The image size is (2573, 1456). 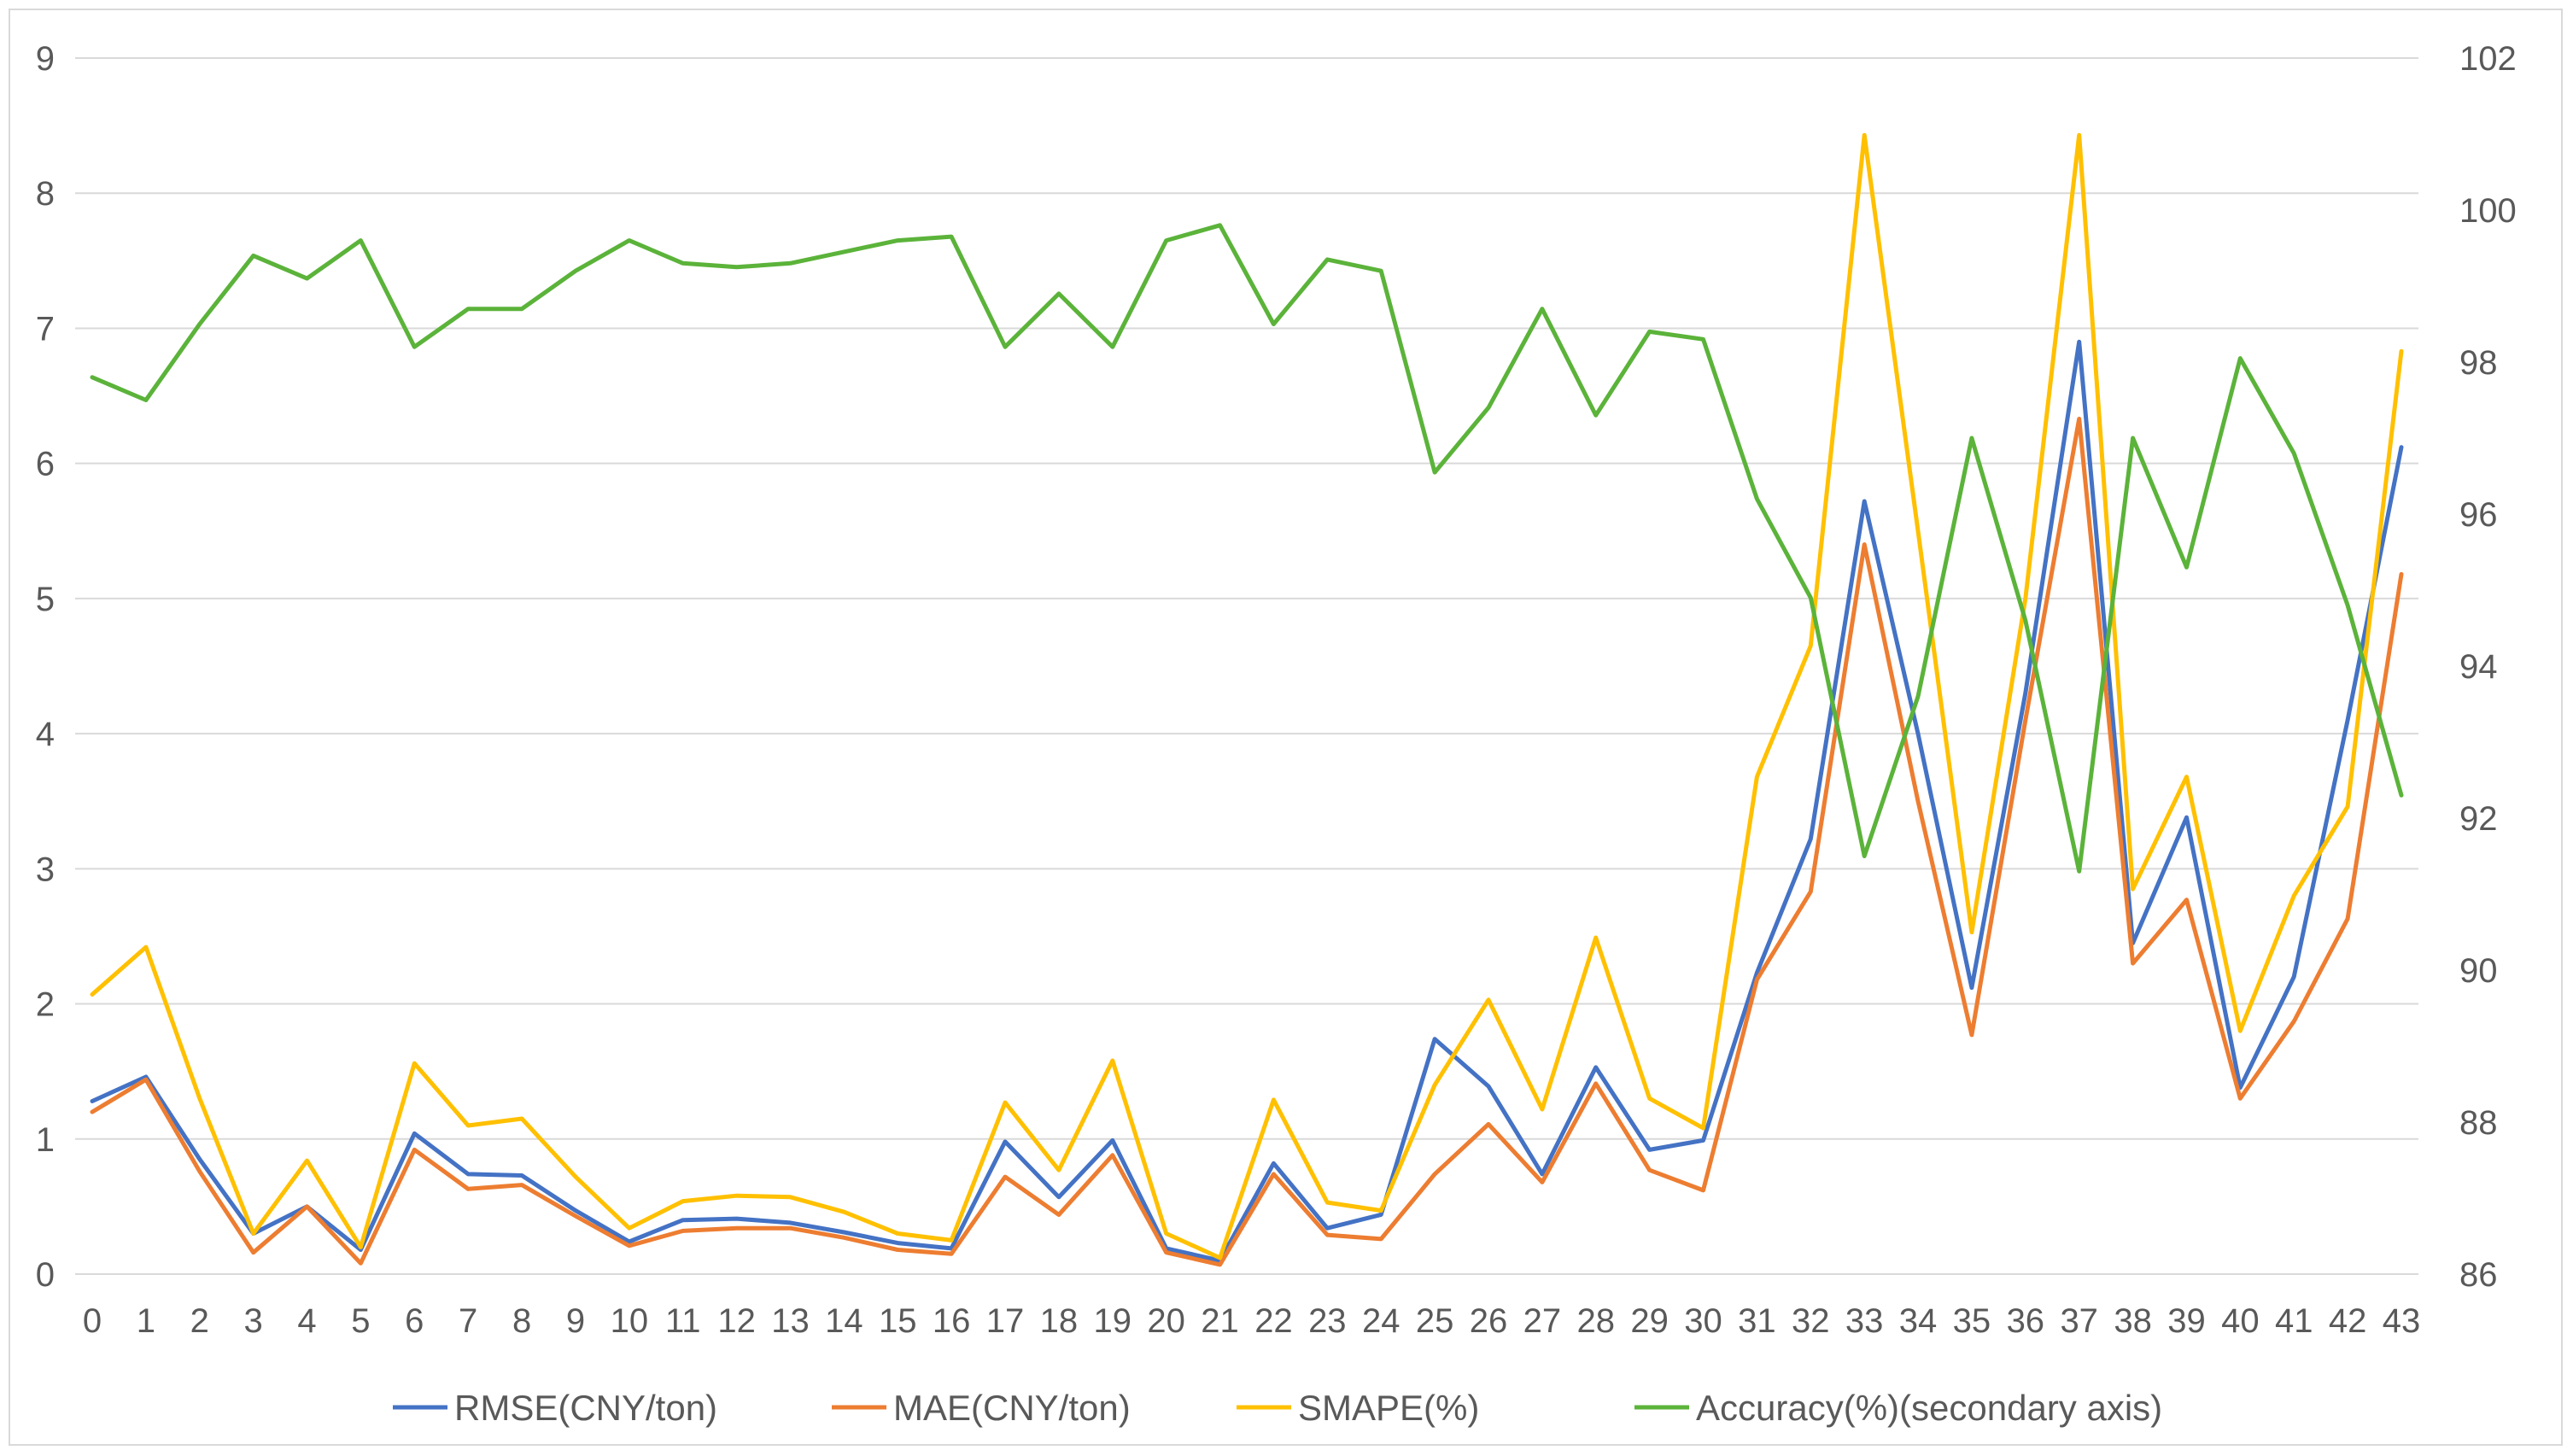 I want to click on x-tick-label: 7, so click(x=468, y=1321).